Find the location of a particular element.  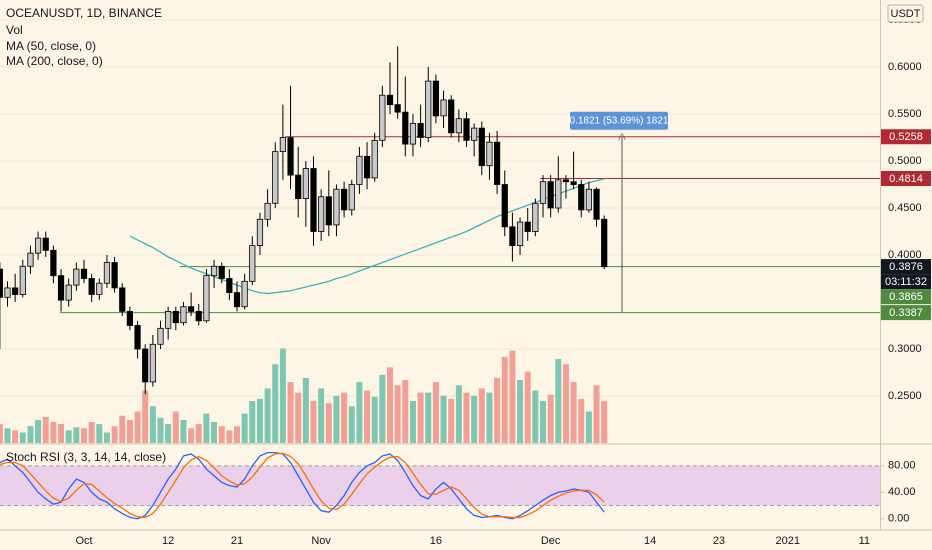

x-tick-label: 12 is located at coordinates (168, 541).